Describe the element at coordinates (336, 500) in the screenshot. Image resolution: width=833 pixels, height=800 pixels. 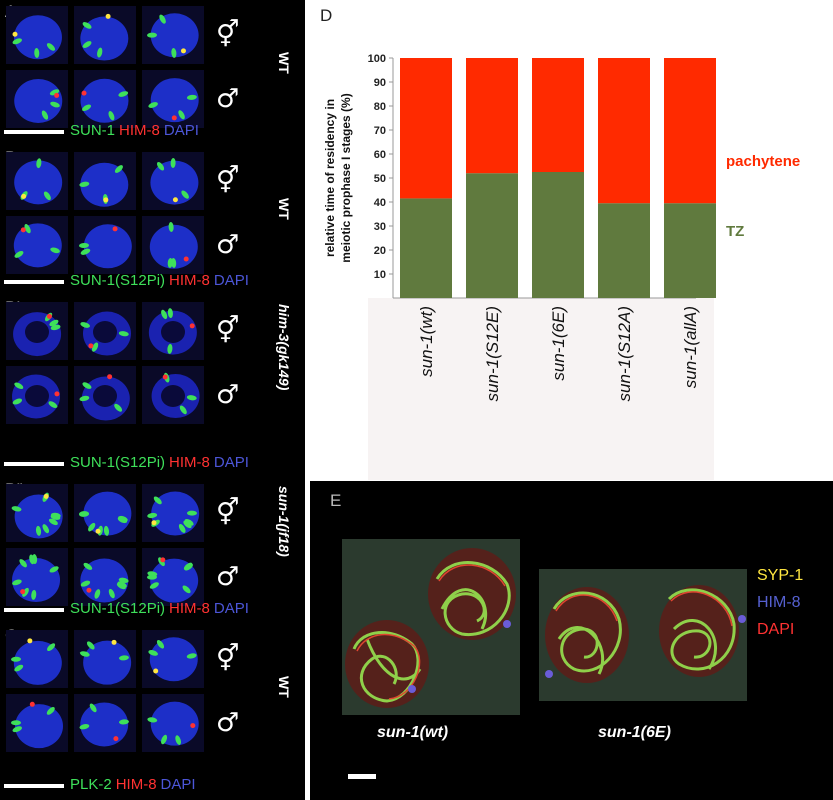
I see `panel-letter: E` at that location.